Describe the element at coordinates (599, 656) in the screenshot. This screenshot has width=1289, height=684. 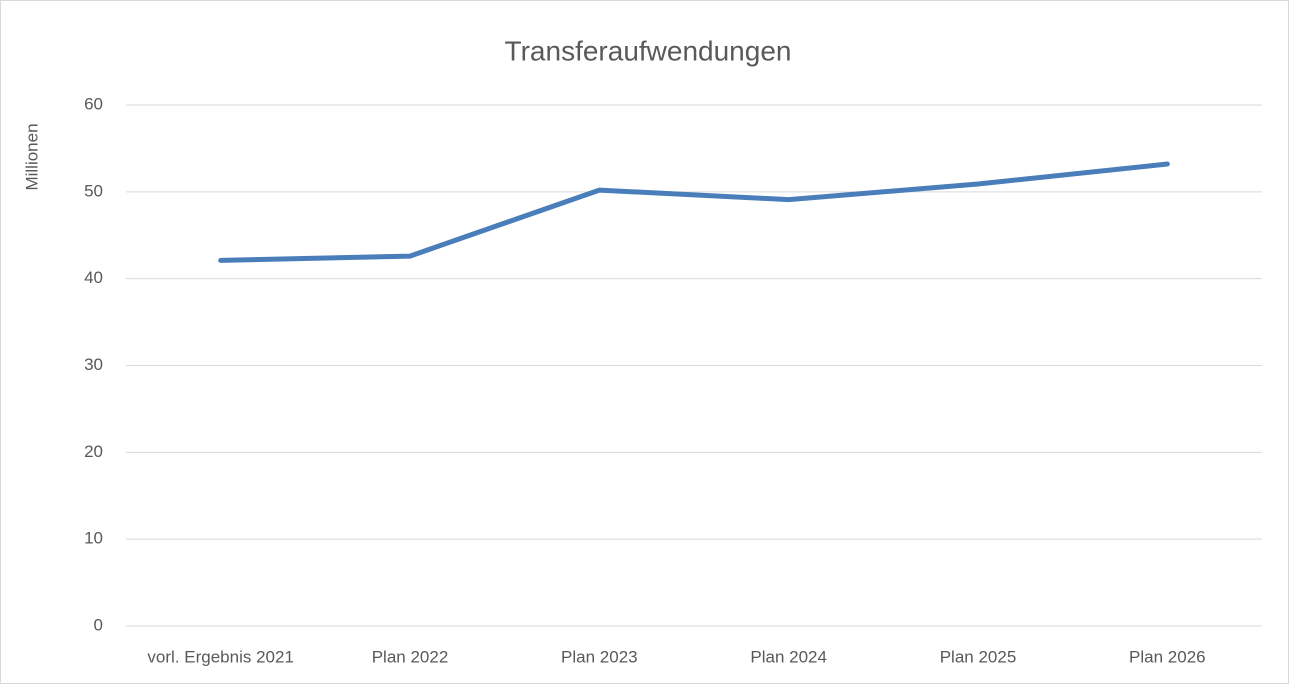
I see `x-tick-label: Plan 2023` at that location.